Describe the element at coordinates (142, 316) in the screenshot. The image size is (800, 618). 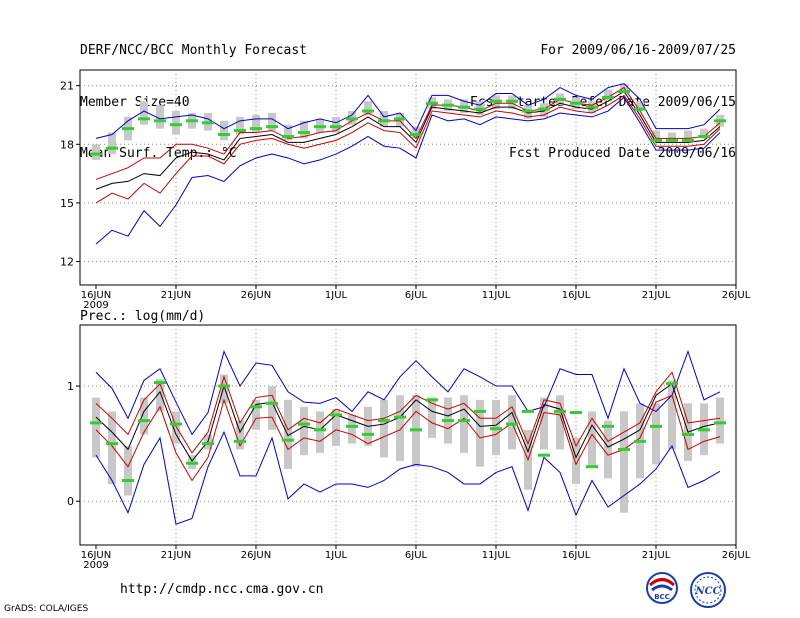
I see `precip-panel-title: Prec.: log(mm/d)` at that location.